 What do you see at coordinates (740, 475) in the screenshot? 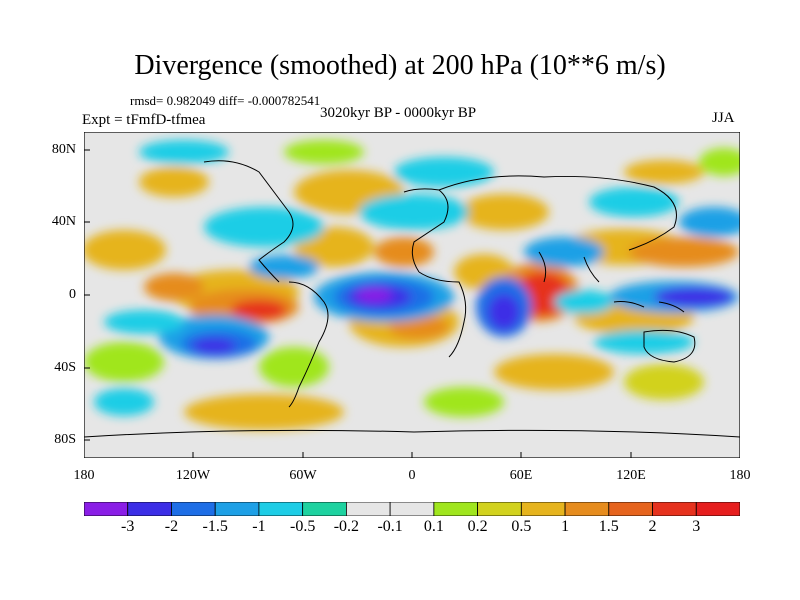
I see `lon-label-180e: 180` at bounding box center [740, 475].